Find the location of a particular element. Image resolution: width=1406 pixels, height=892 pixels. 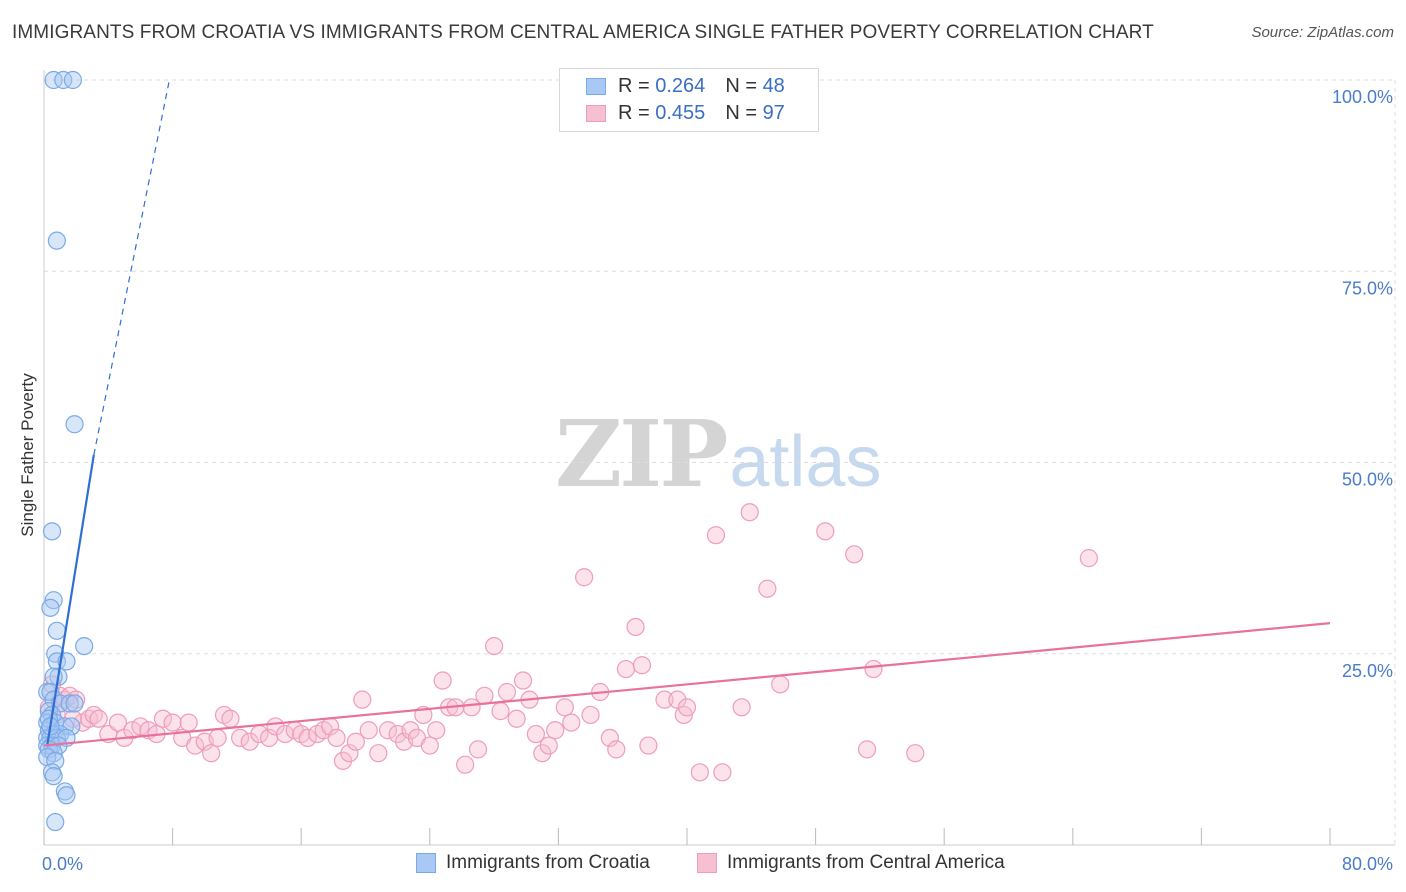

watermark-zip: ZIP is located at coordinates (641, 454).